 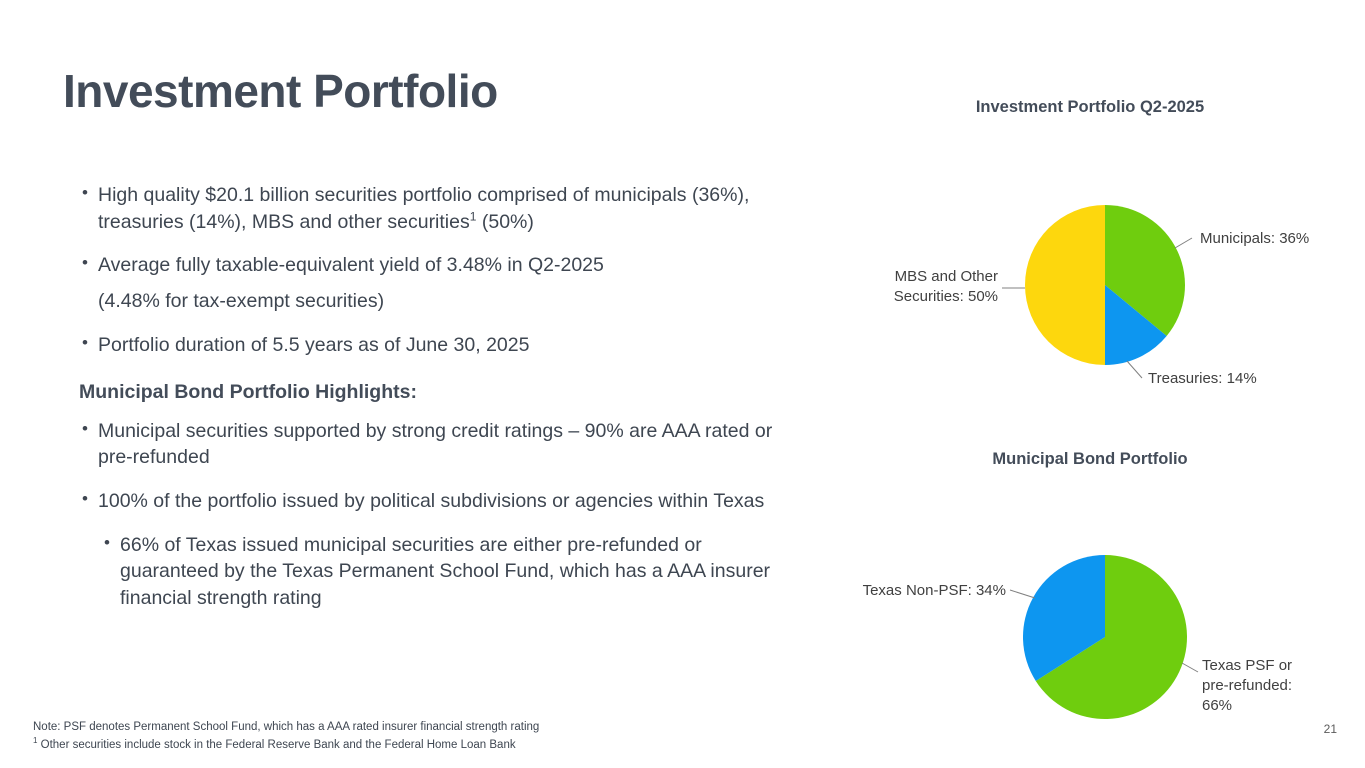 What do you see at coordinates (1090, 459) in the screenshot?
I see `chart-title: Municipal Bond Portfolio` at bounding box center [1090, 459].